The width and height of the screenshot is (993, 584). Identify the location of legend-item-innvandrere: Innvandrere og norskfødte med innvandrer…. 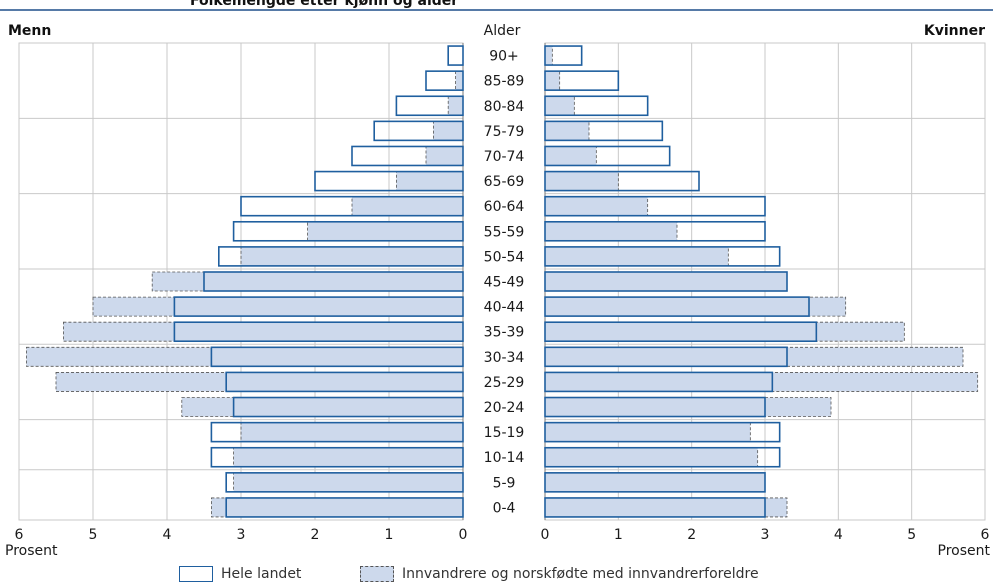
(559, 574).